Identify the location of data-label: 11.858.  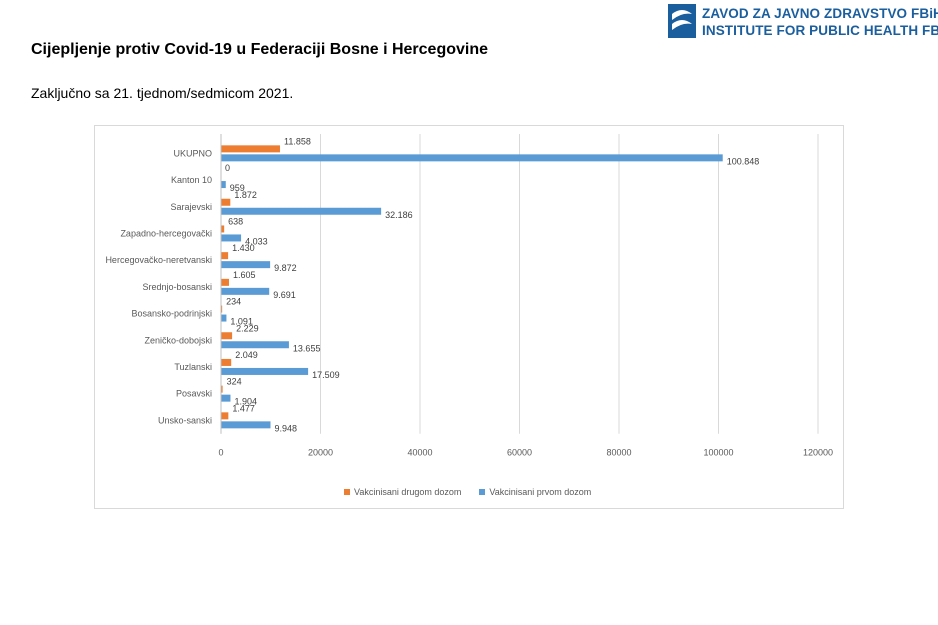
(297, 141).